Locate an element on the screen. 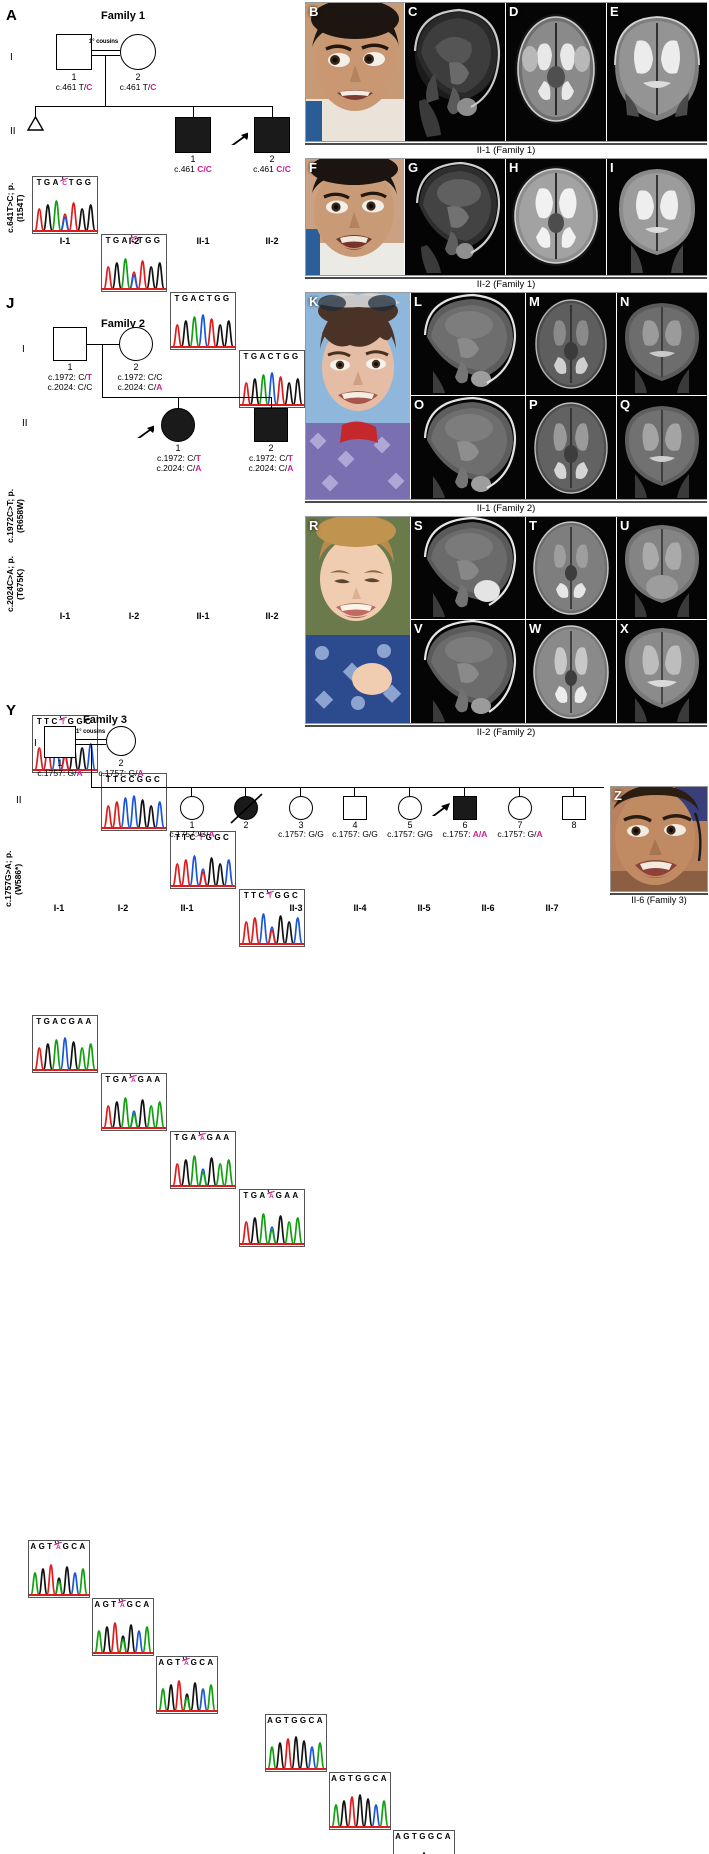 The width and height of the screenshot is (709, 1854). sibship-line-f1 is located at coordinates (154, 107).